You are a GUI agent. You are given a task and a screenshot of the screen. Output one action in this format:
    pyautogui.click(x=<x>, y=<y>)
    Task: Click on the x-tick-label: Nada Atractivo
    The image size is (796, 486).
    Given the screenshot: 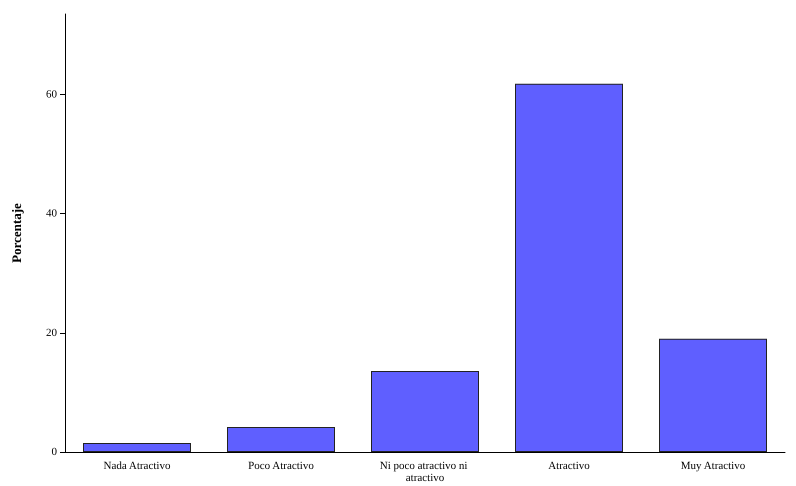 What is the action you would take?
    pyautogui.click(x=137, y=466)
    